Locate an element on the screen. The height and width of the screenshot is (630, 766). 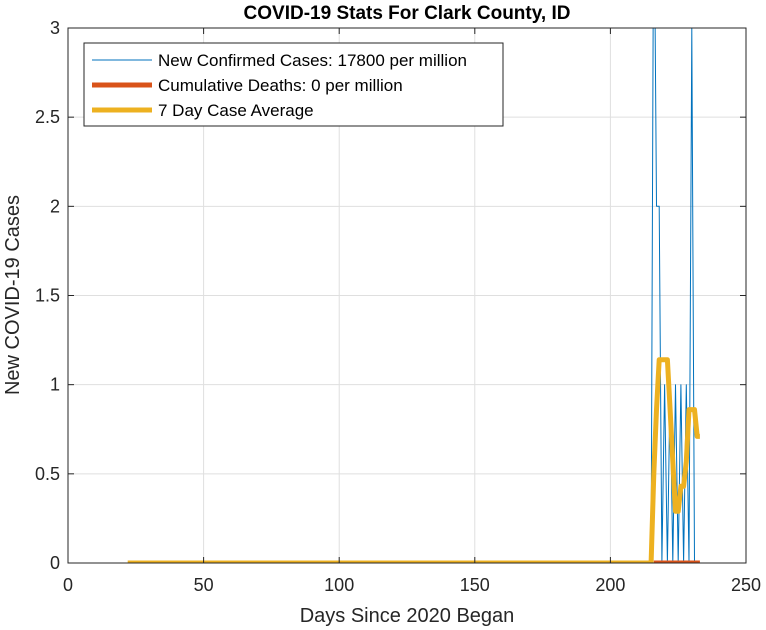
x-tick-label: 200 is located at coordinates (610, 585).